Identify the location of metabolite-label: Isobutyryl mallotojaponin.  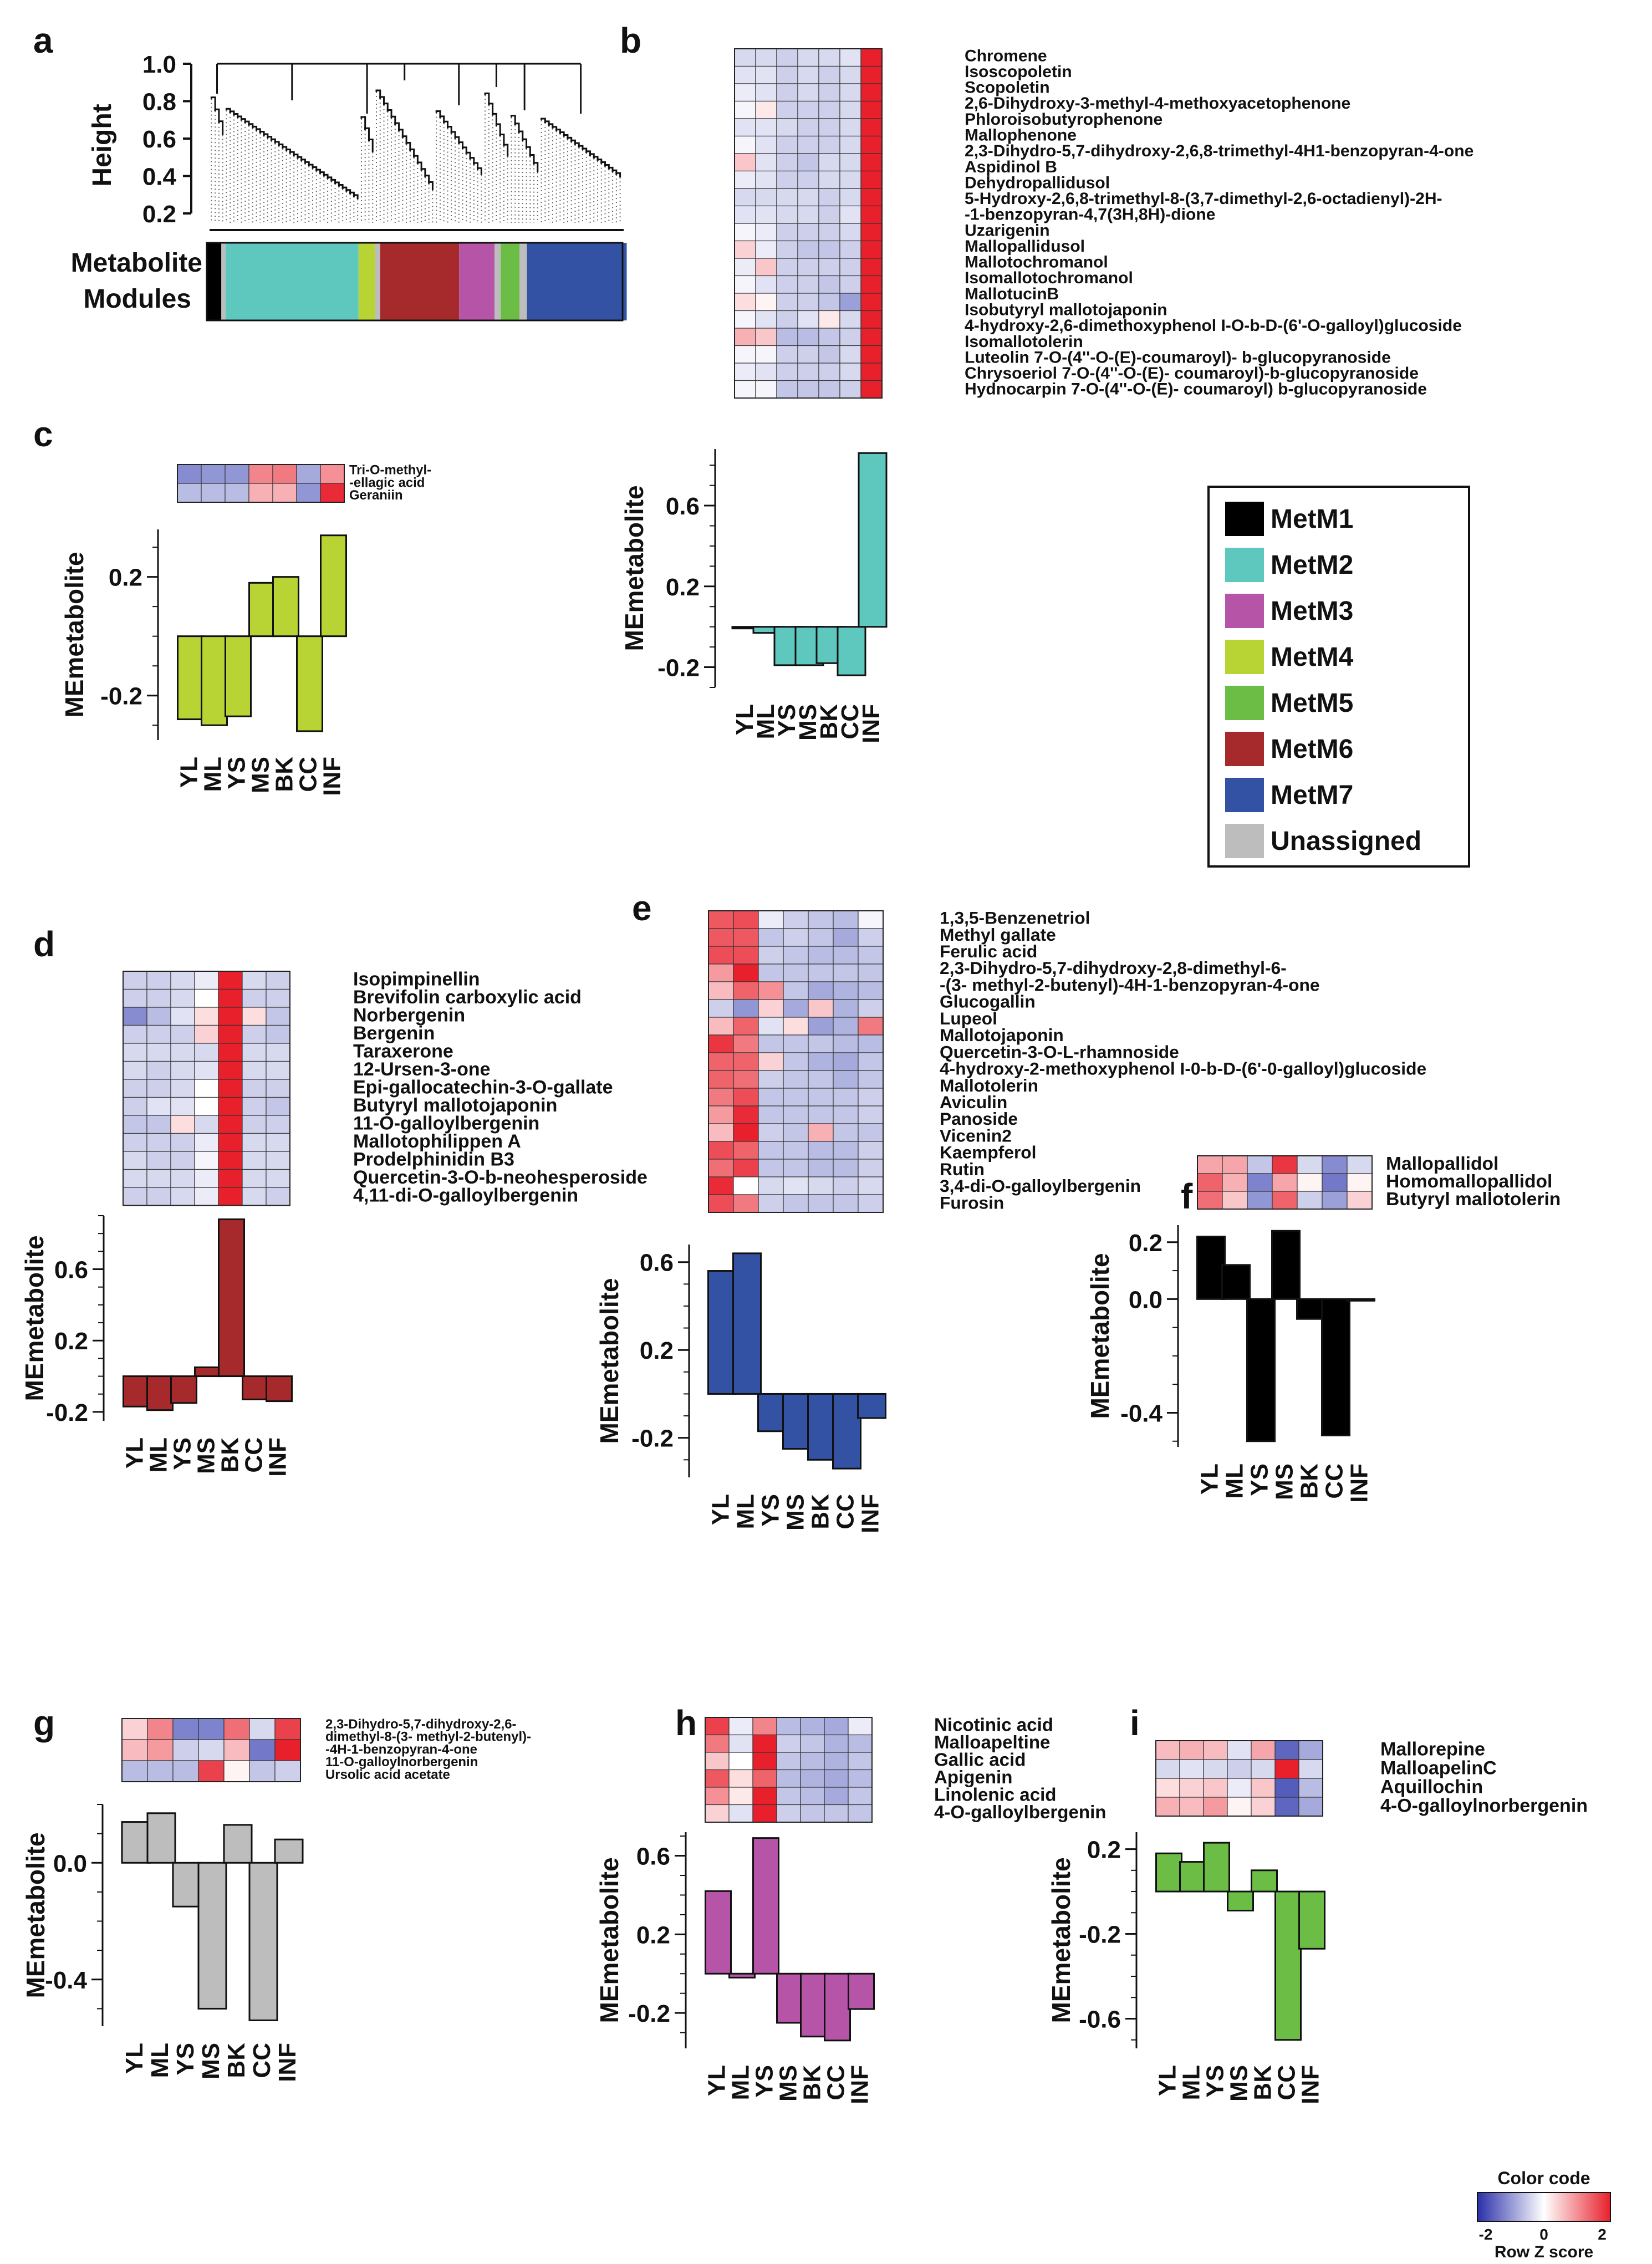
(1066, 310).